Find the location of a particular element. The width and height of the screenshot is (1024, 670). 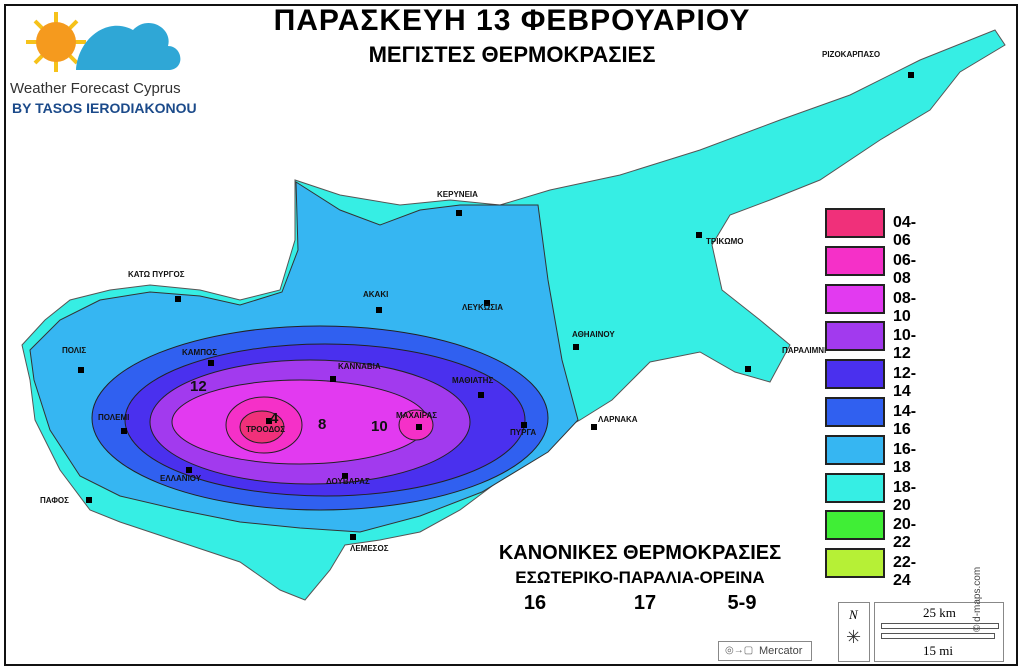

place-label: ΑΚΑΚΙ is located at coordinates (376, 294).